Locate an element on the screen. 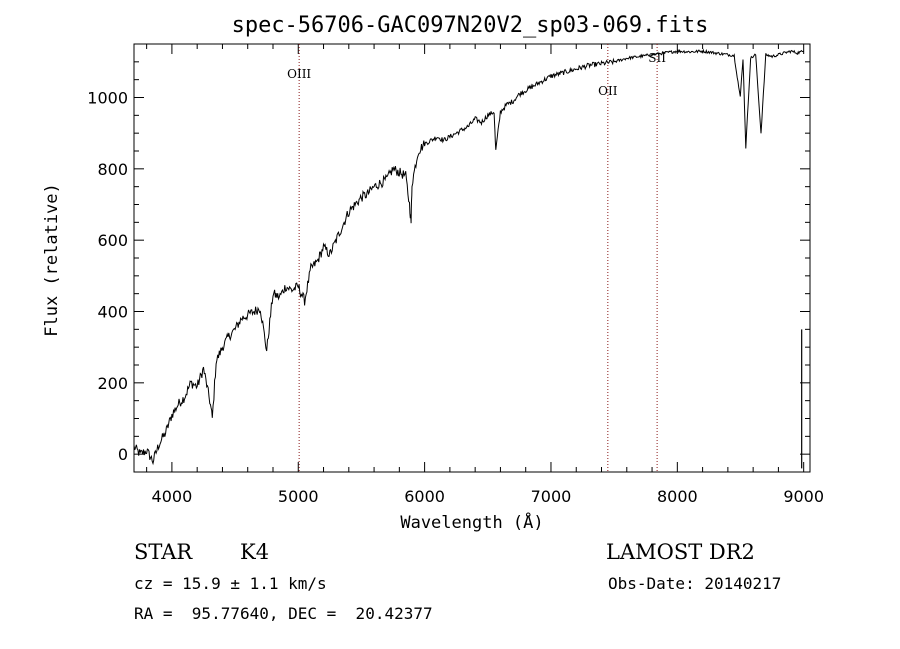 Image resolution: width=900 pixels, height=649 pixels. survey-name: LAMOST DR2 is located at coordinates (680, 552).